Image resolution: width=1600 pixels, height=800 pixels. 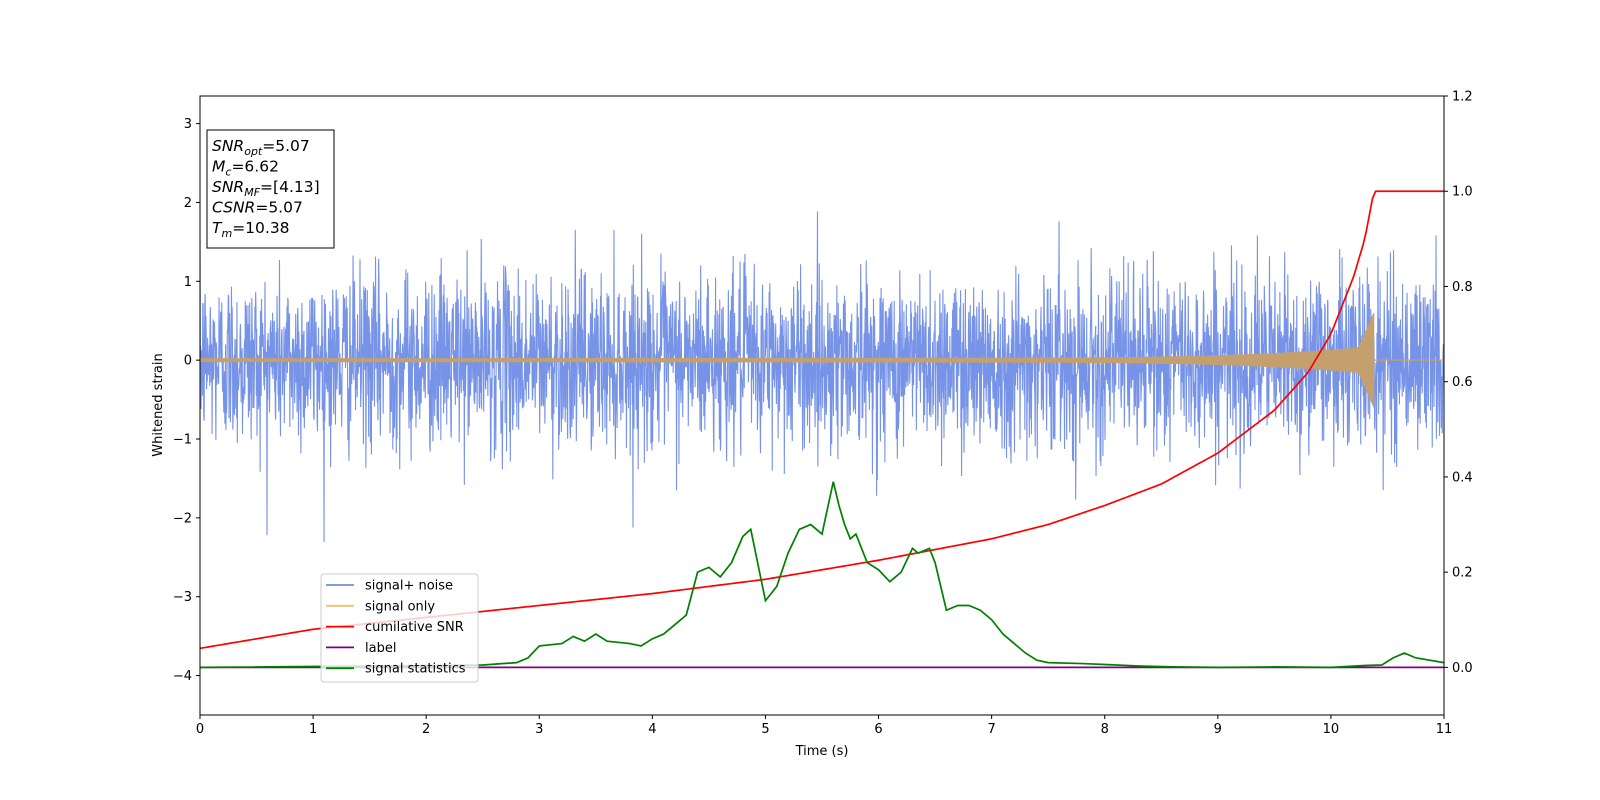 I want to click on x-tick-label: 0, so click(x=200, y=729).